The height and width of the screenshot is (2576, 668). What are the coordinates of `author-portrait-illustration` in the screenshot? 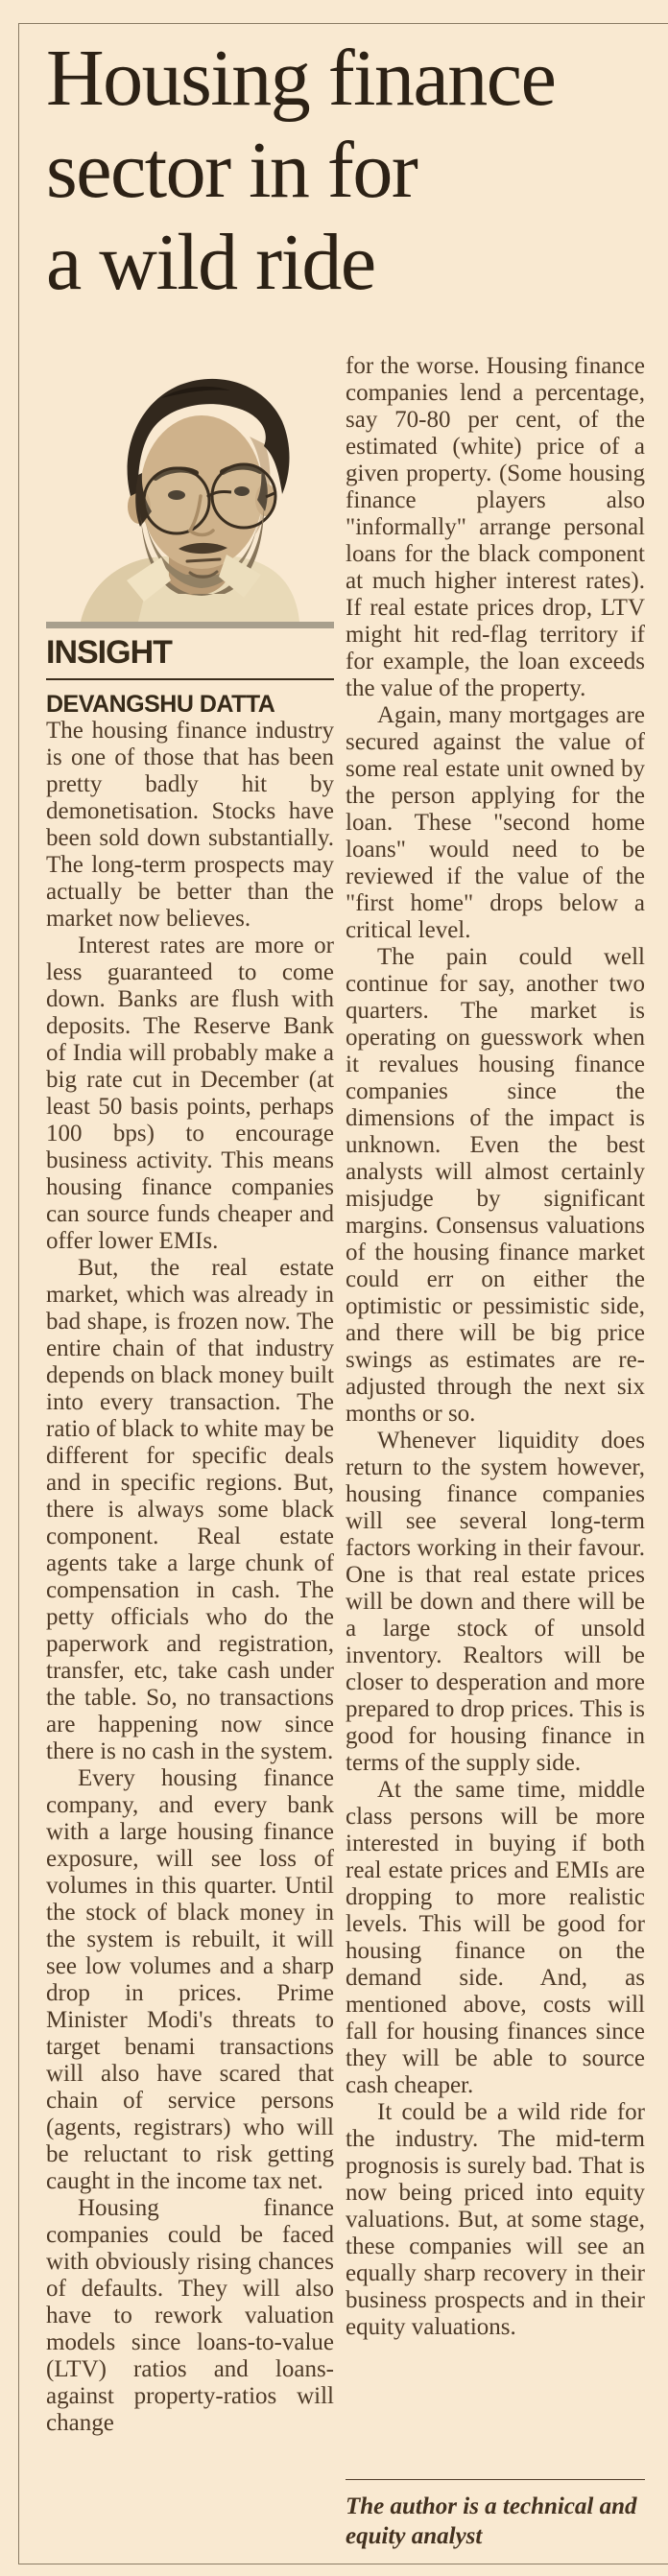 It's located at (190, 500).